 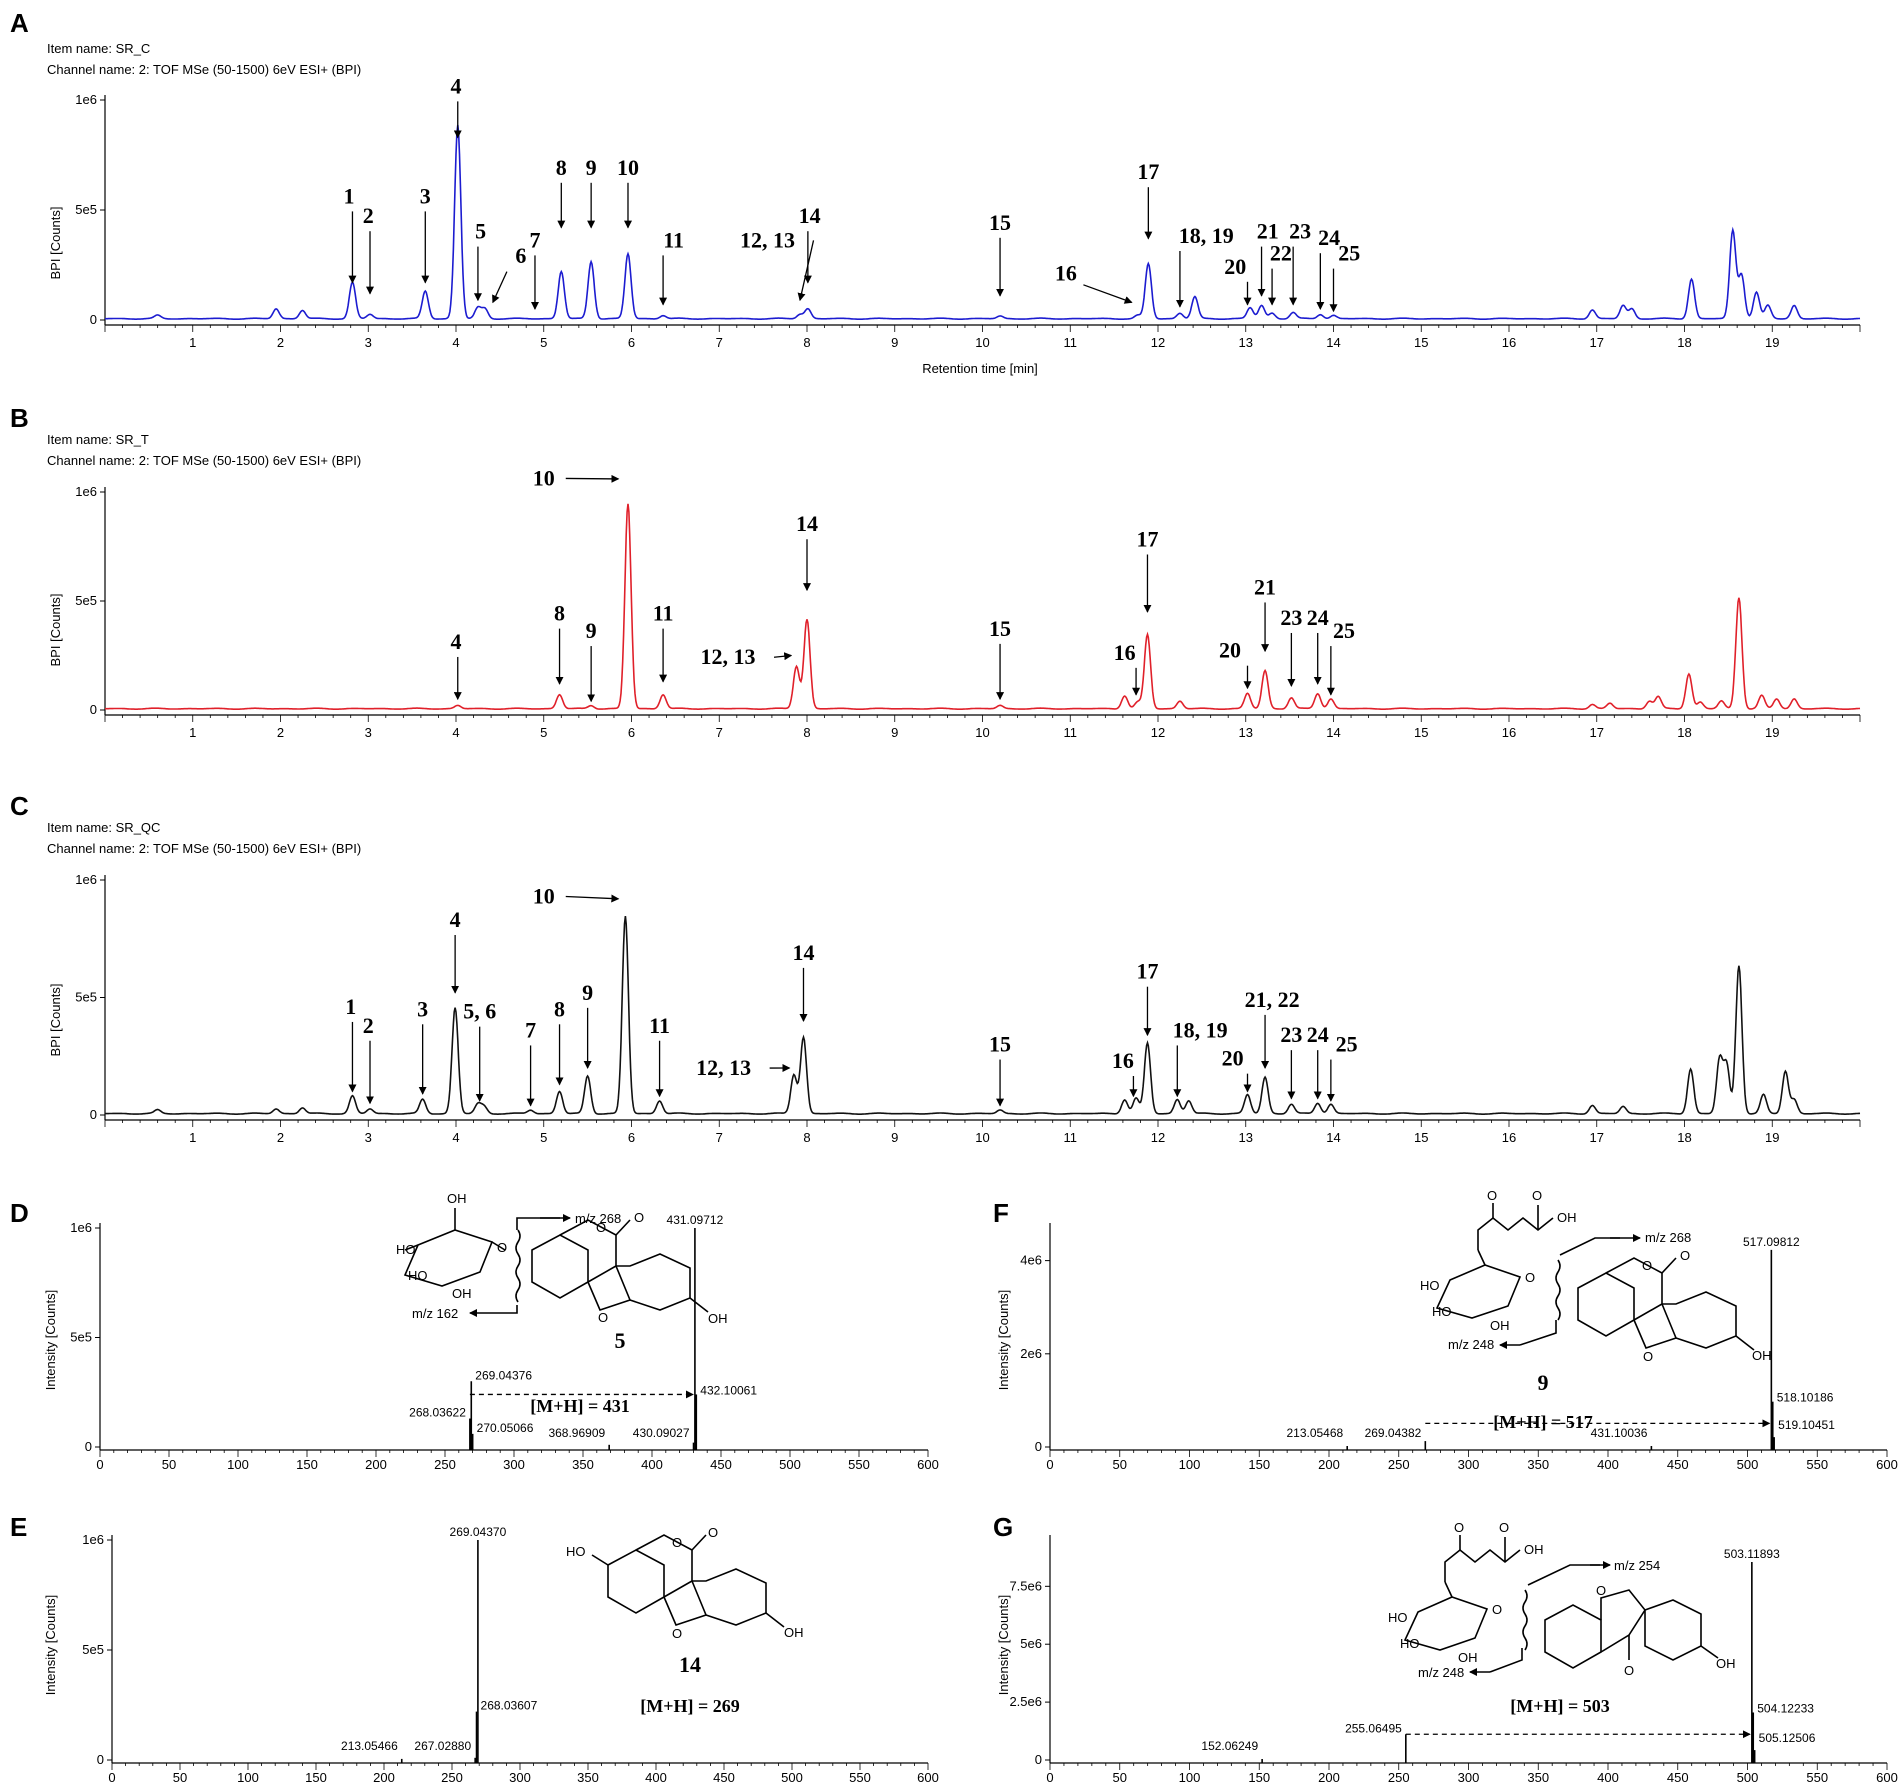 I want to click on y-tick-label: 5e6, so click(x=1031, y=1643).